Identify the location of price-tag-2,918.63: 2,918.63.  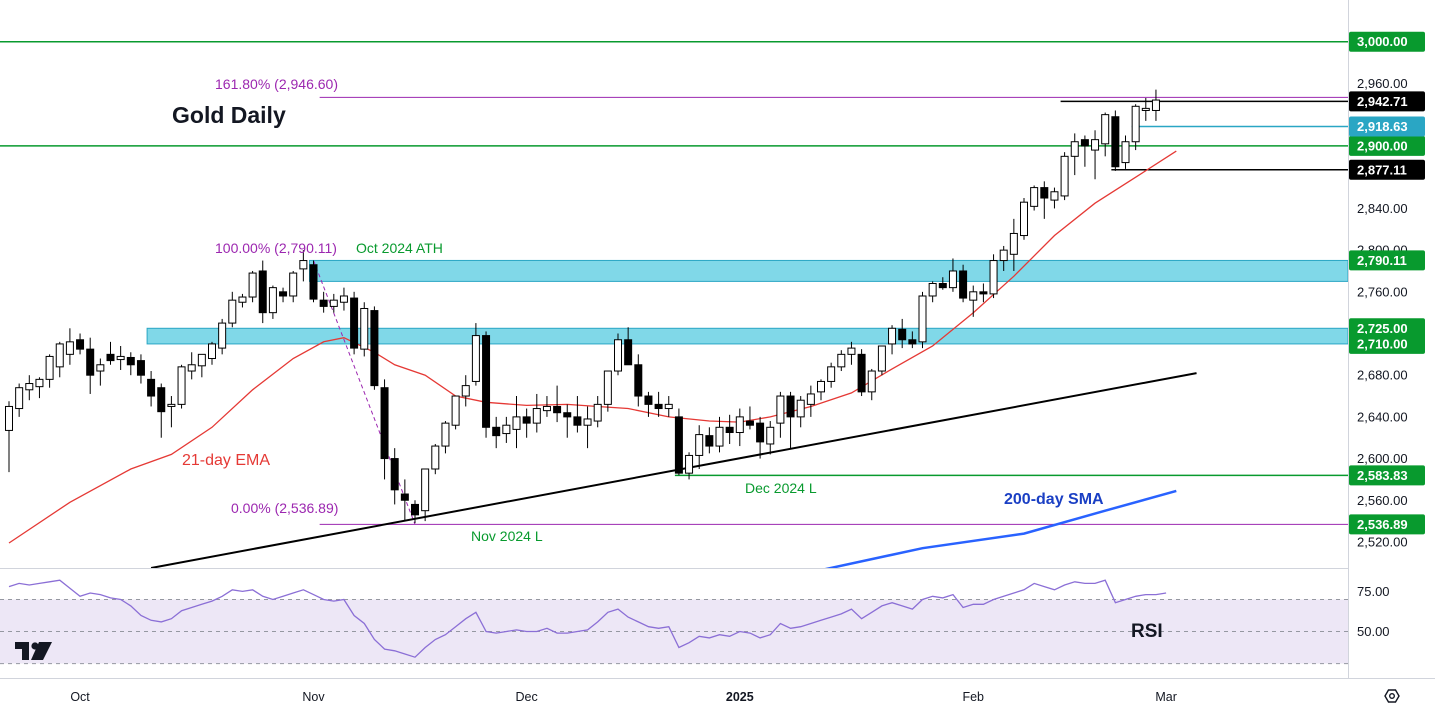
(1387, 126).